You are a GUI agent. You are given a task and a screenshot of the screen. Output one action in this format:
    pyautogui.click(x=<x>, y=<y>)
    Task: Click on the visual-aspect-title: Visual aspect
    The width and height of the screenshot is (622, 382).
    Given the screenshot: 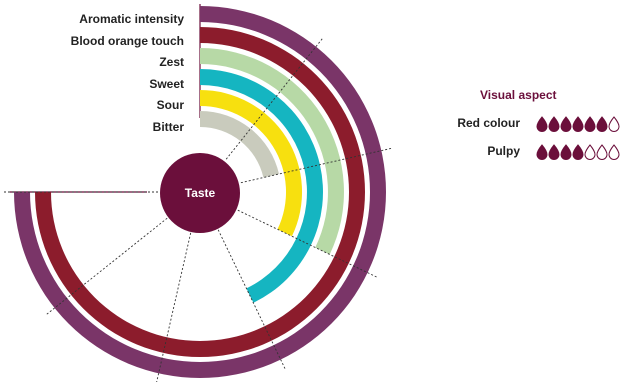 What is the action you would take?
    pyautogui.click(x=518, y=95)
    